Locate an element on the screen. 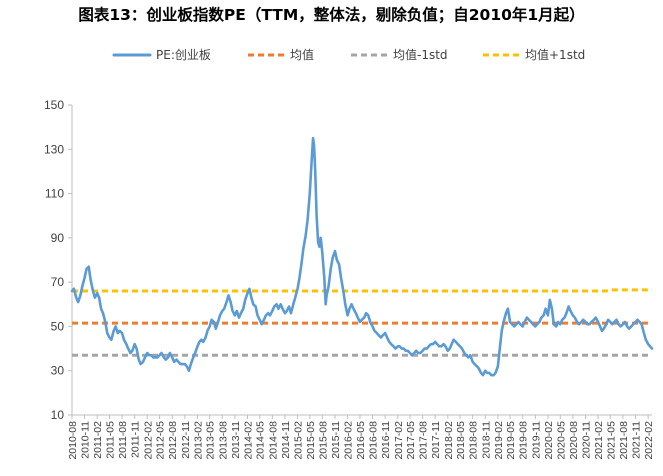  x-tick-label: 2016-08 is located at coordinates (374, 440).